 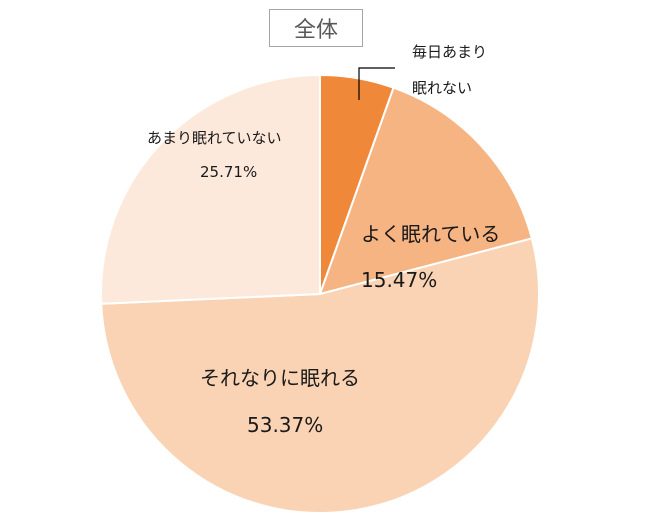 What do you see at coordinates (449, 52) in the screenshot?
I see `label-daily-poor-sleep-line1: 毎日あまり` at bounding box center [449, 52].